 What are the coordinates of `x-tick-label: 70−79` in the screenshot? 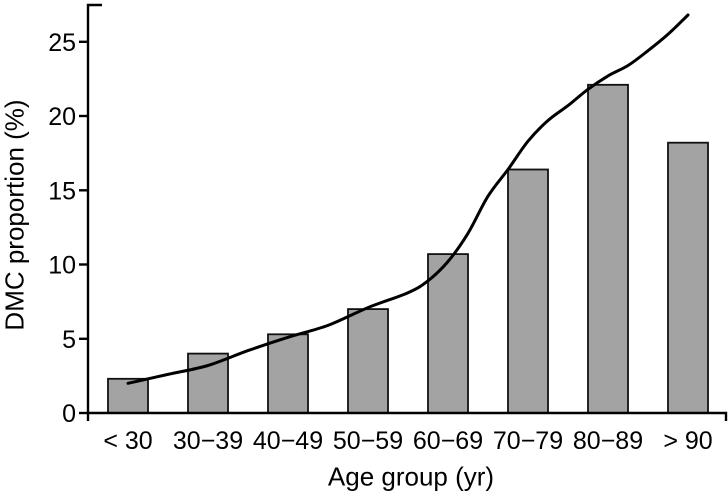 It's located at (528, 441).